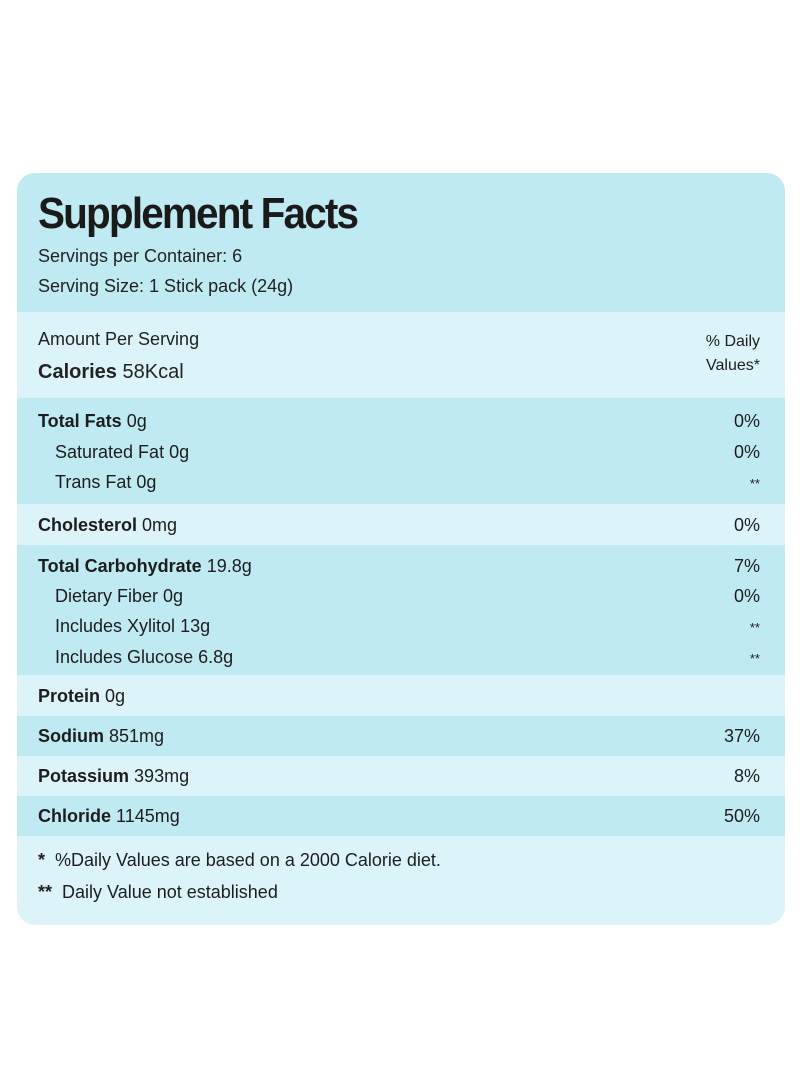  I want to click on fats-band, so click(401, 451).